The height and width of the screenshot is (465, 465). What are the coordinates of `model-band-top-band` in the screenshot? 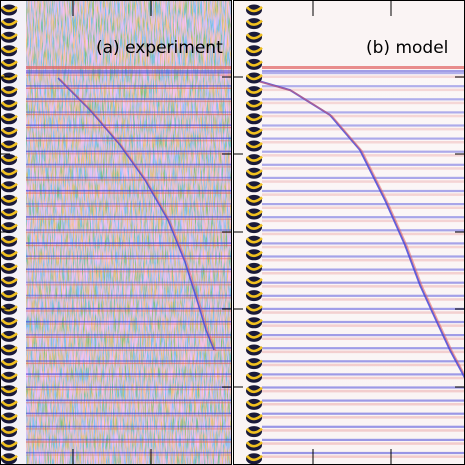 It's located at (363, 67).